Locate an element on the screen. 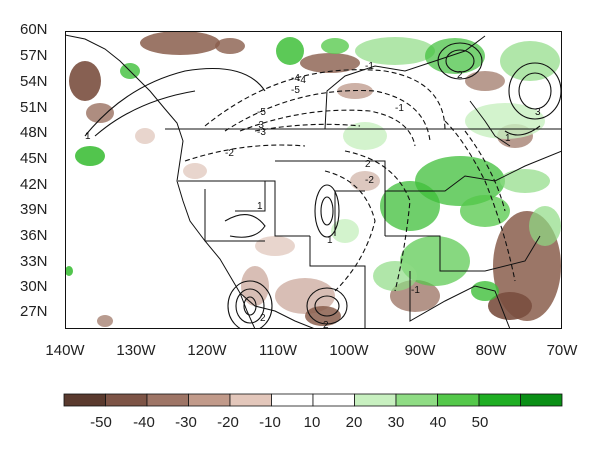  lon-label-140w: 140W is located at coordinates (65, 350).